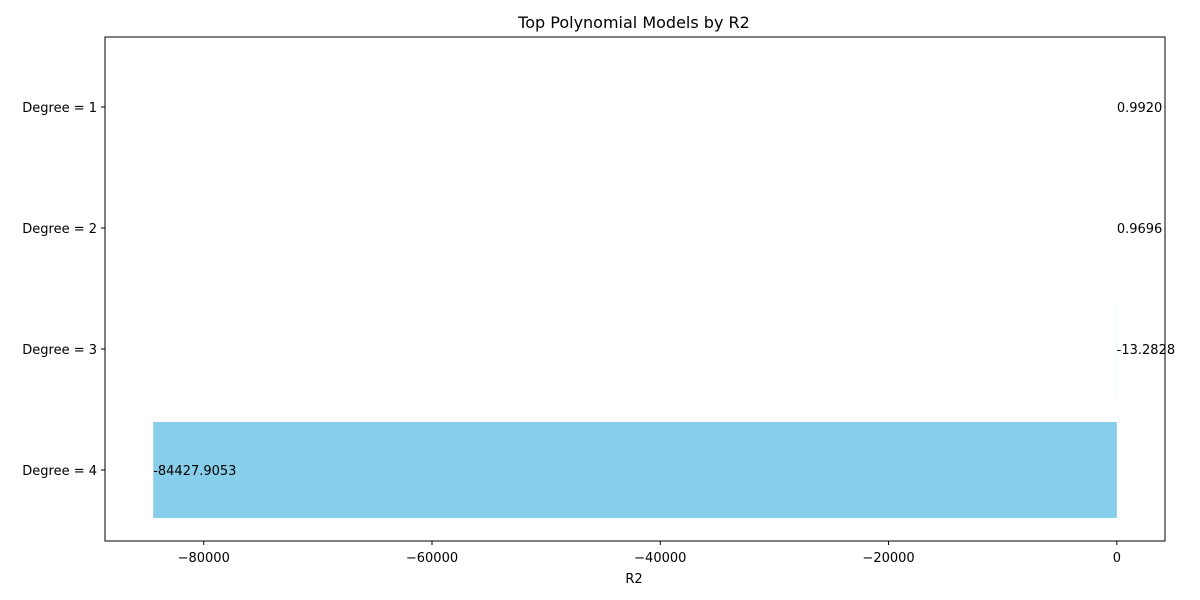  I want to click on value-label-3: -13.2828, so click(1146, 350).